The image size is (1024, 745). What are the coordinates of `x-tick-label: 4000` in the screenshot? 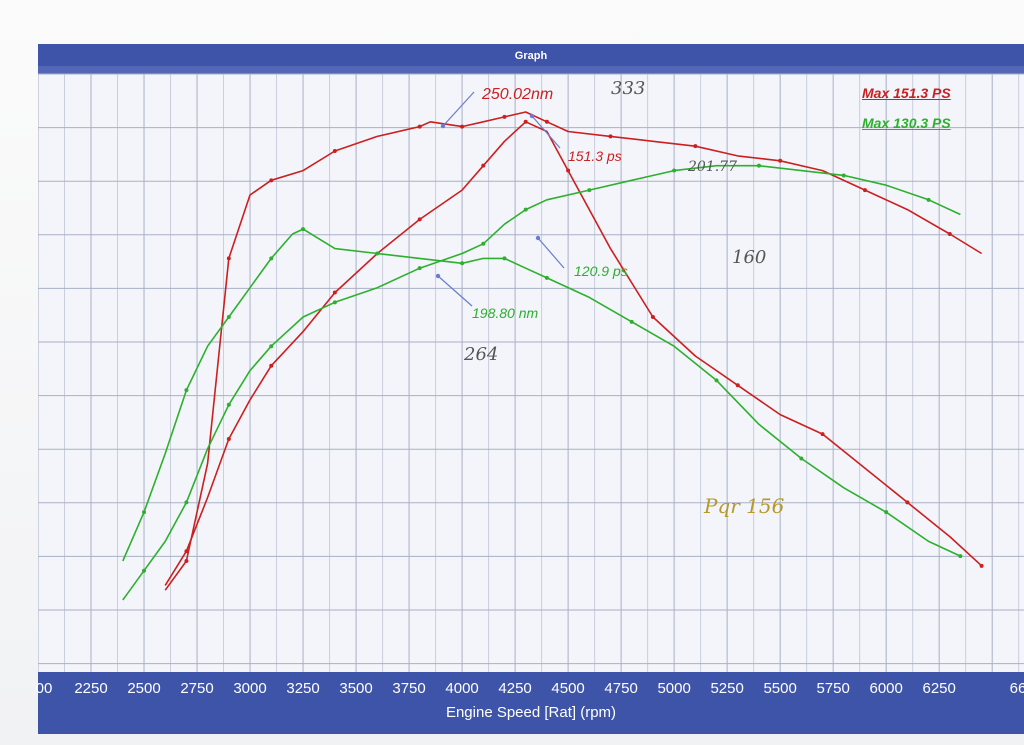 It's located at (462, 688).